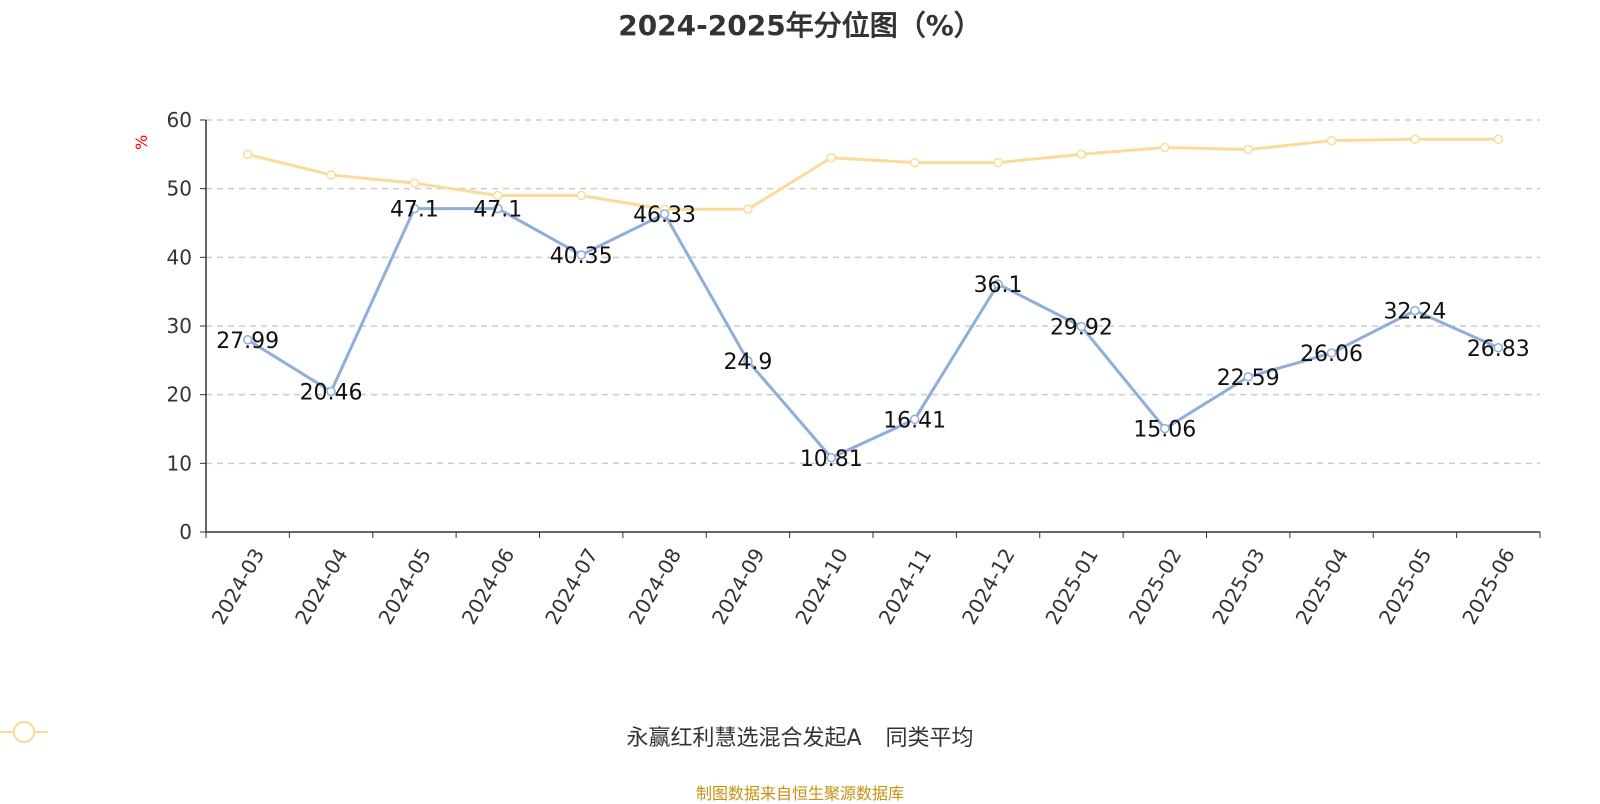  I want to click on data-source: 制图数据来自恒生聚源数据库, so click(799, 793).